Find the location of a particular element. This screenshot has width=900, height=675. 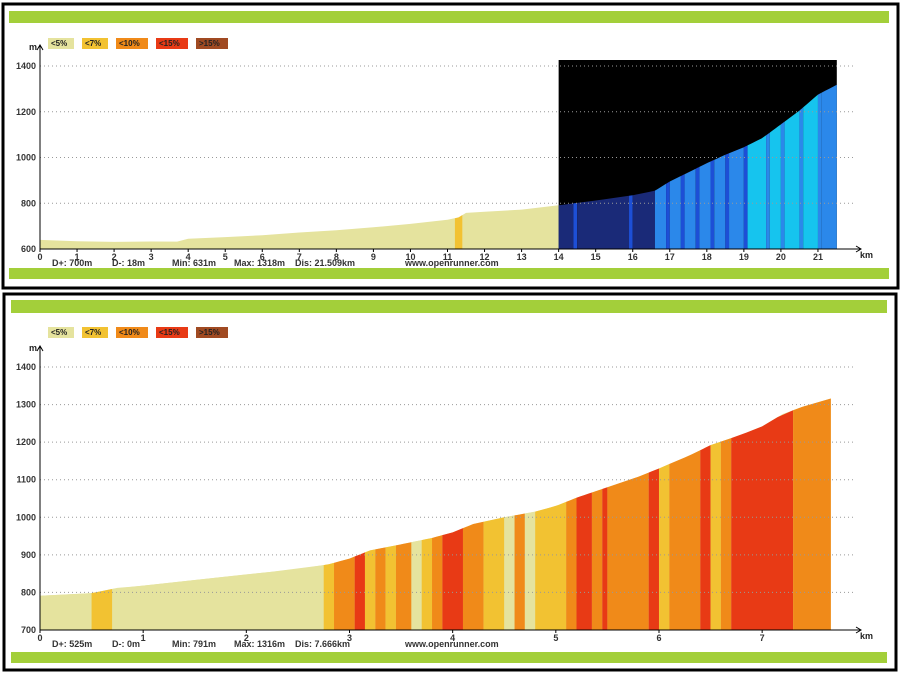

x-tick-label: 15 is located at coordinates (596, 257).